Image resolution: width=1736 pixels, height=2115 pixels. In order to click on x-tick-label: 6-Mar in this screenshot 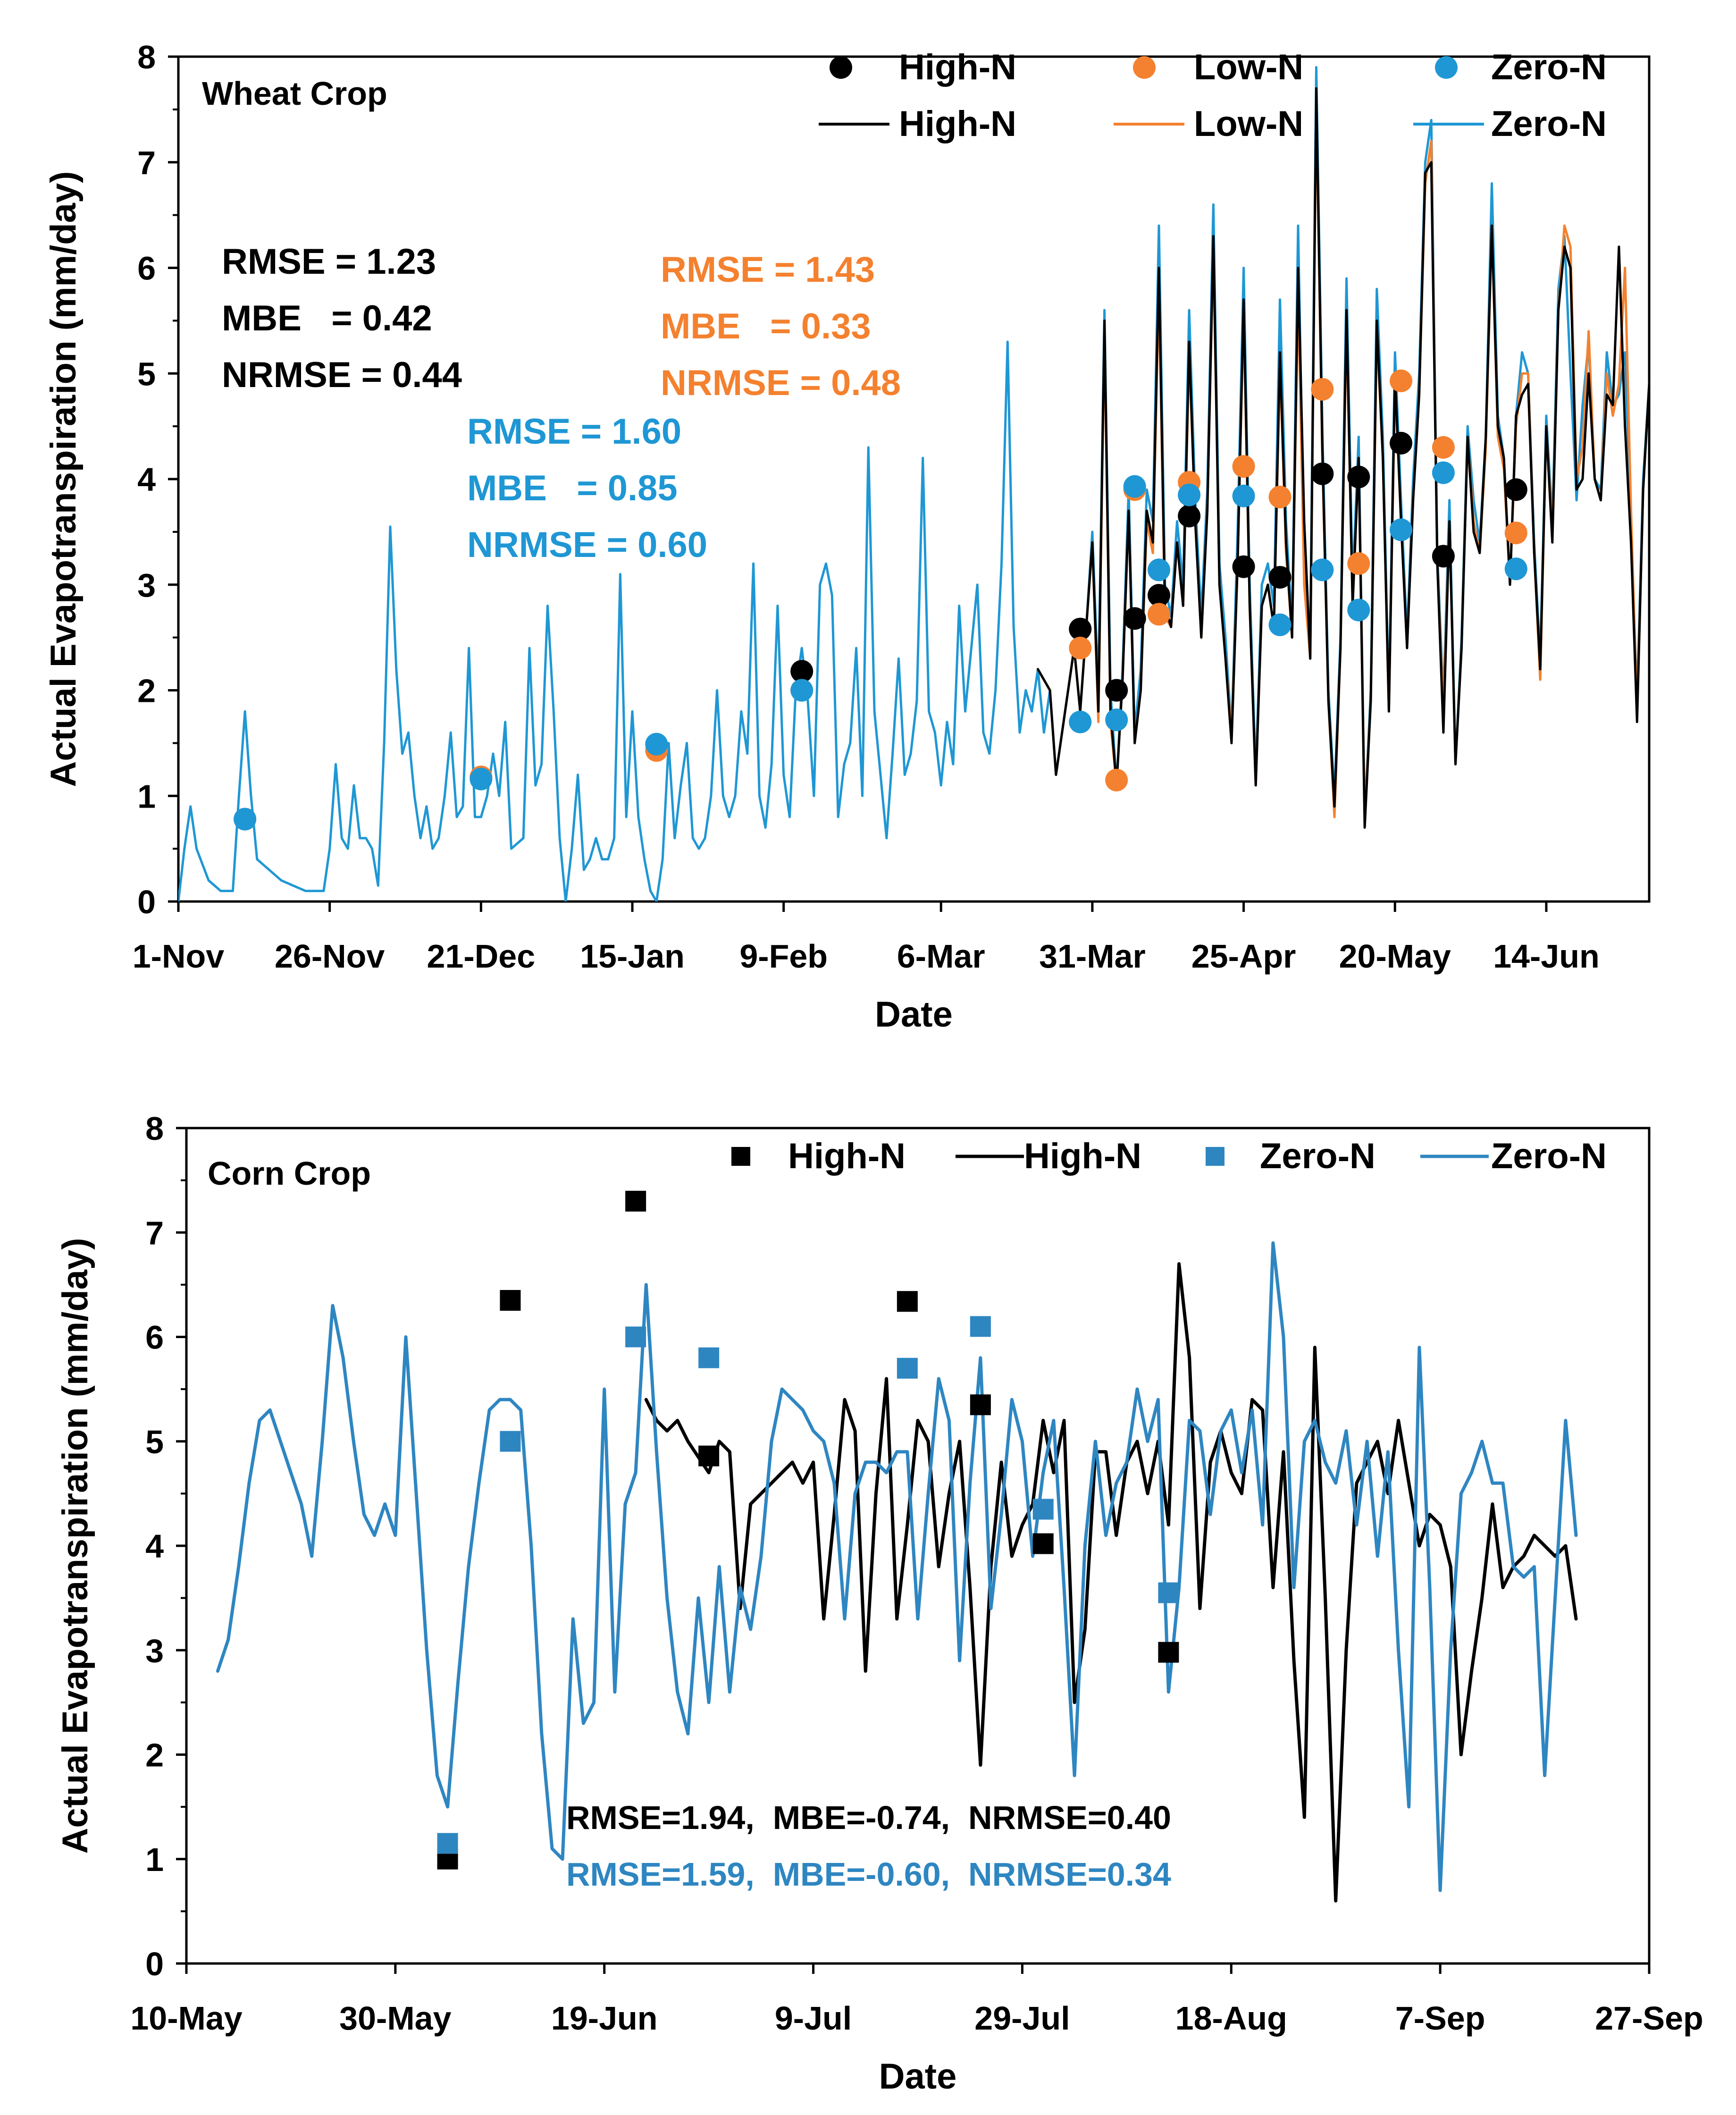, I will do `click(941, 956)`.